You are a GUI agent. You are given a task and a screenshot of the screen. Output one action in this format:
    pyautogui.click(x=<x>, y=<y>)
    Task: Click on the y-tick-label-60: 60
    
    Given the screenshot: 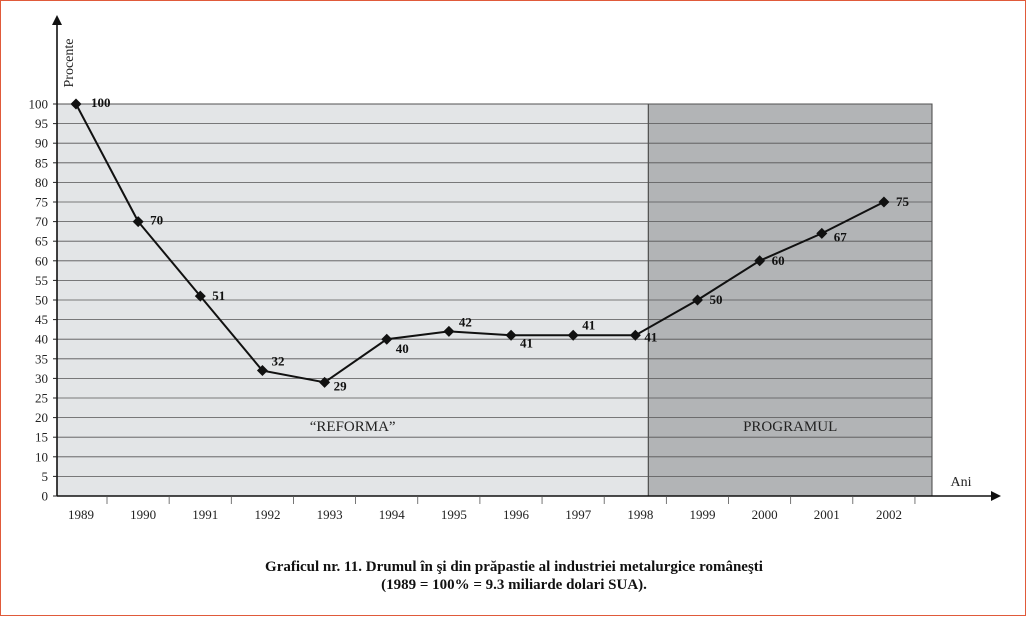 What is the action you would take?
    pyautogui.click(x=41, y=260)
    